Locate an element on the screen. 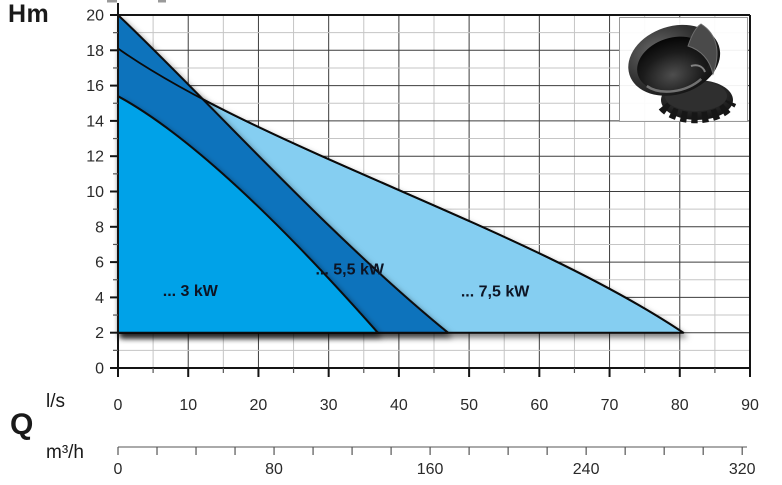 Image resolution: width=782 pixels, height=485 pixels. y-tick-label-0: 0 is located at coordinates (99, 369).